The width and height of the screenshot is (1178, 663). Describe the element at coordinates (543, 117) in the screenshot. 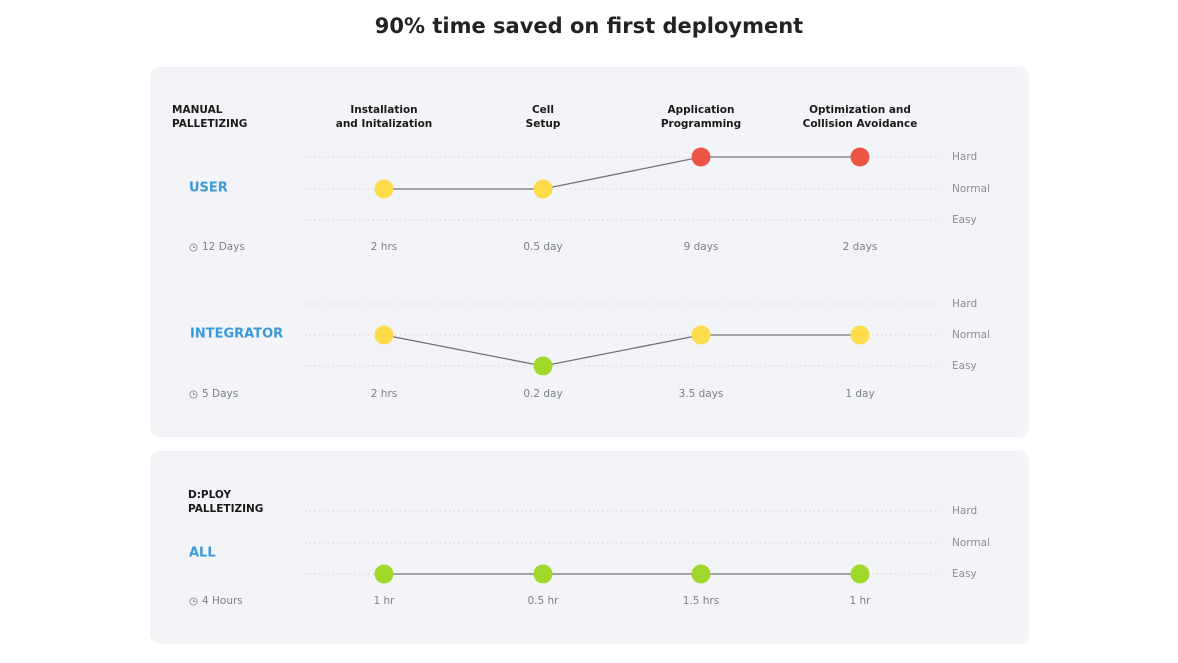

I see `column-header-cell-setup: Cell Setup` at that location.